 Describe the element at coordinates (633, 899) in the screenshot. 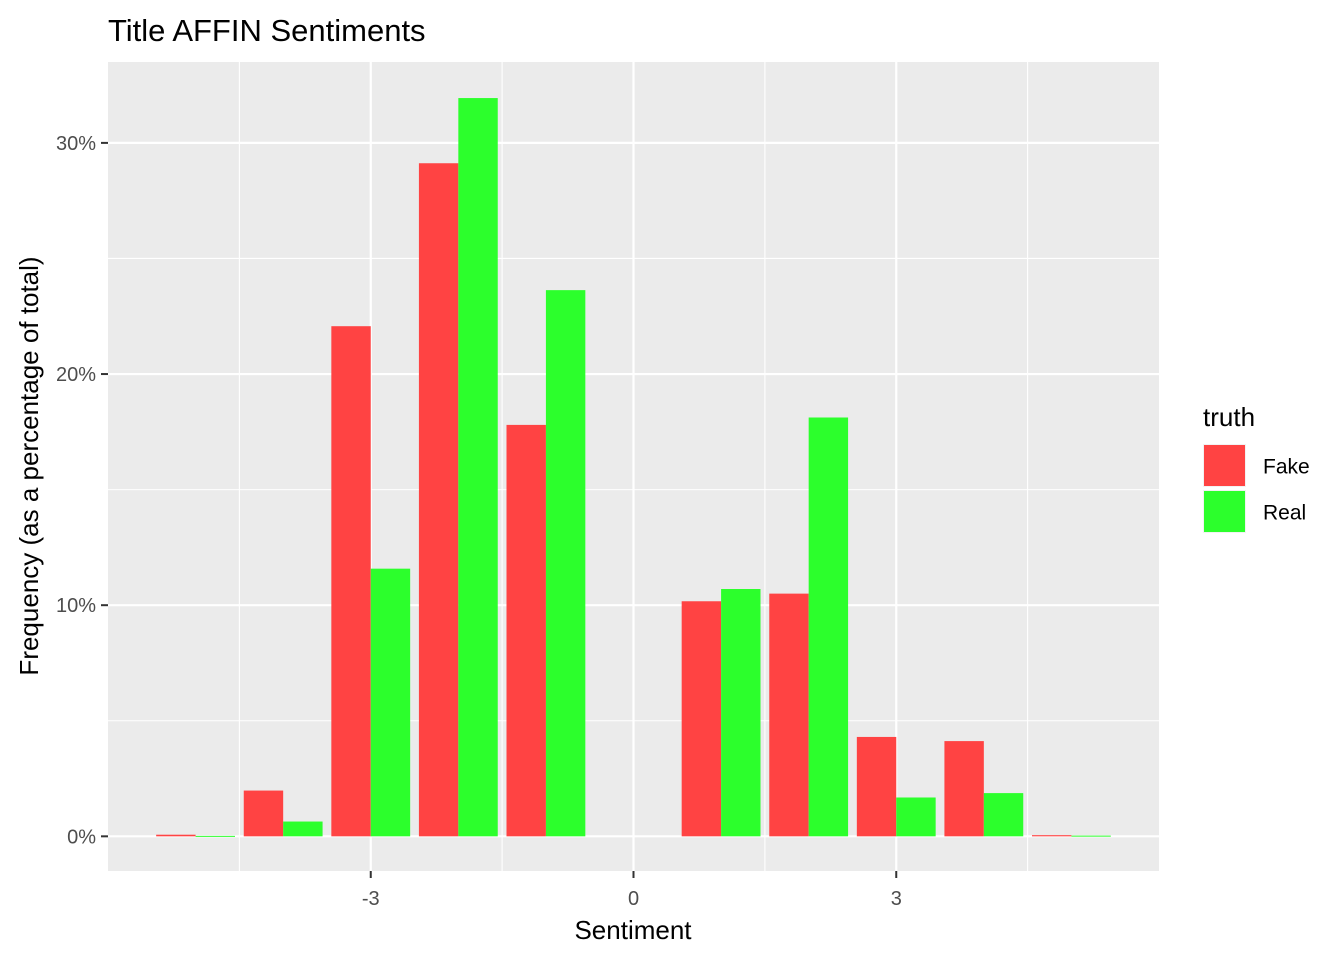

I see `x-tick-label: 0` at that location.